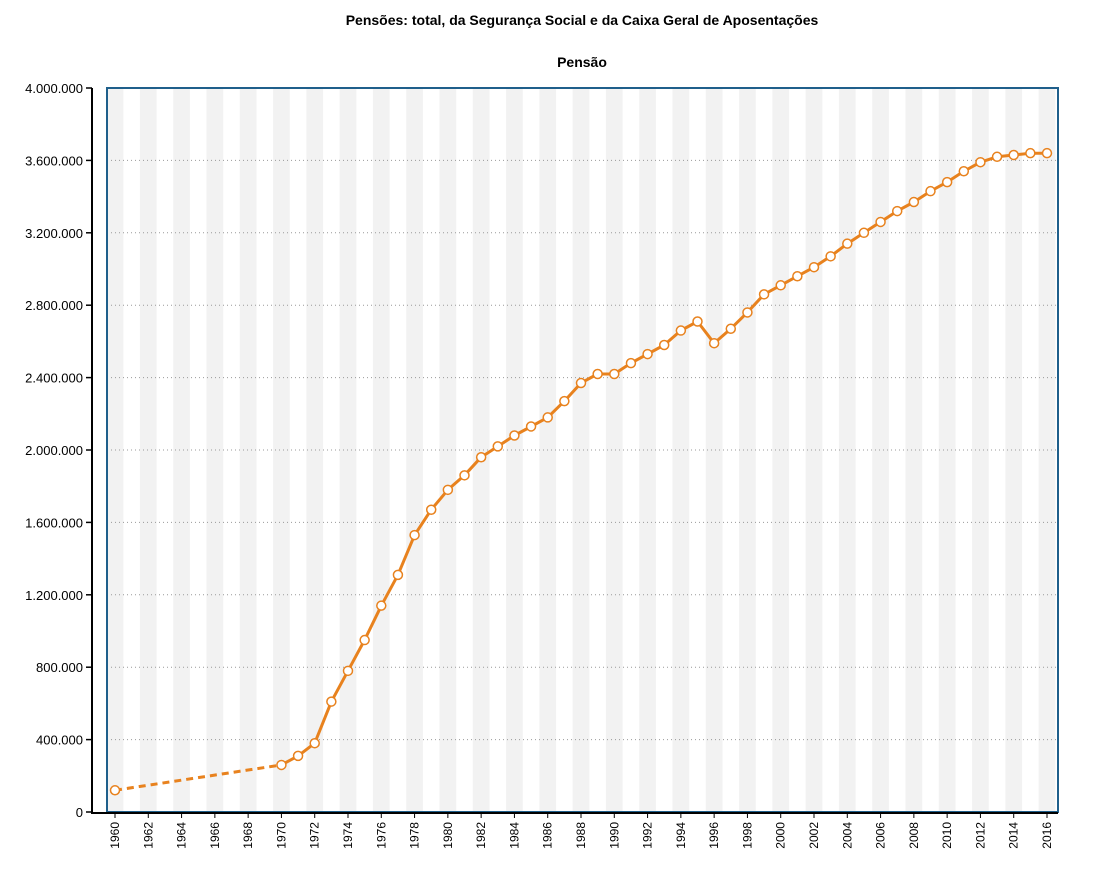 The width and height of the screenshot is (1099, 871). I want to click on y-tick-label: 2.000.000, so click(54, 450).